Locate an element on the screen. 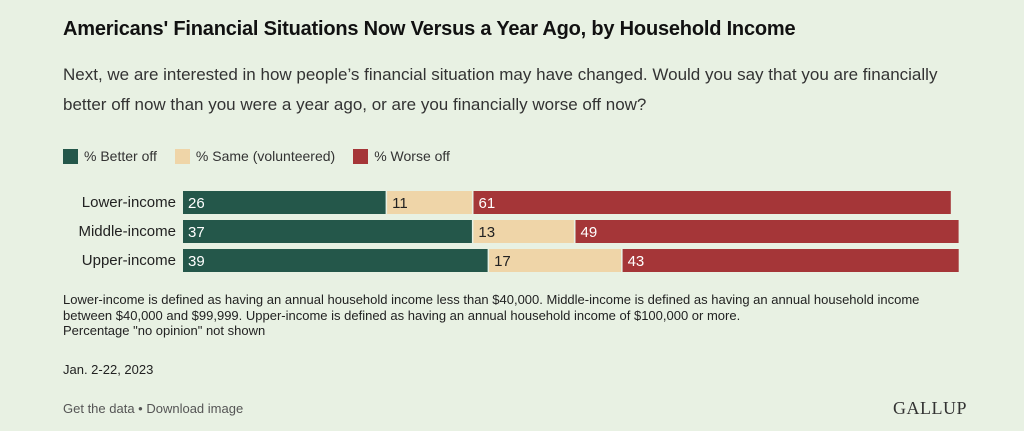  no-opinion-note: Percentage "no opinion" not shown is located at coordinates (164, 330).